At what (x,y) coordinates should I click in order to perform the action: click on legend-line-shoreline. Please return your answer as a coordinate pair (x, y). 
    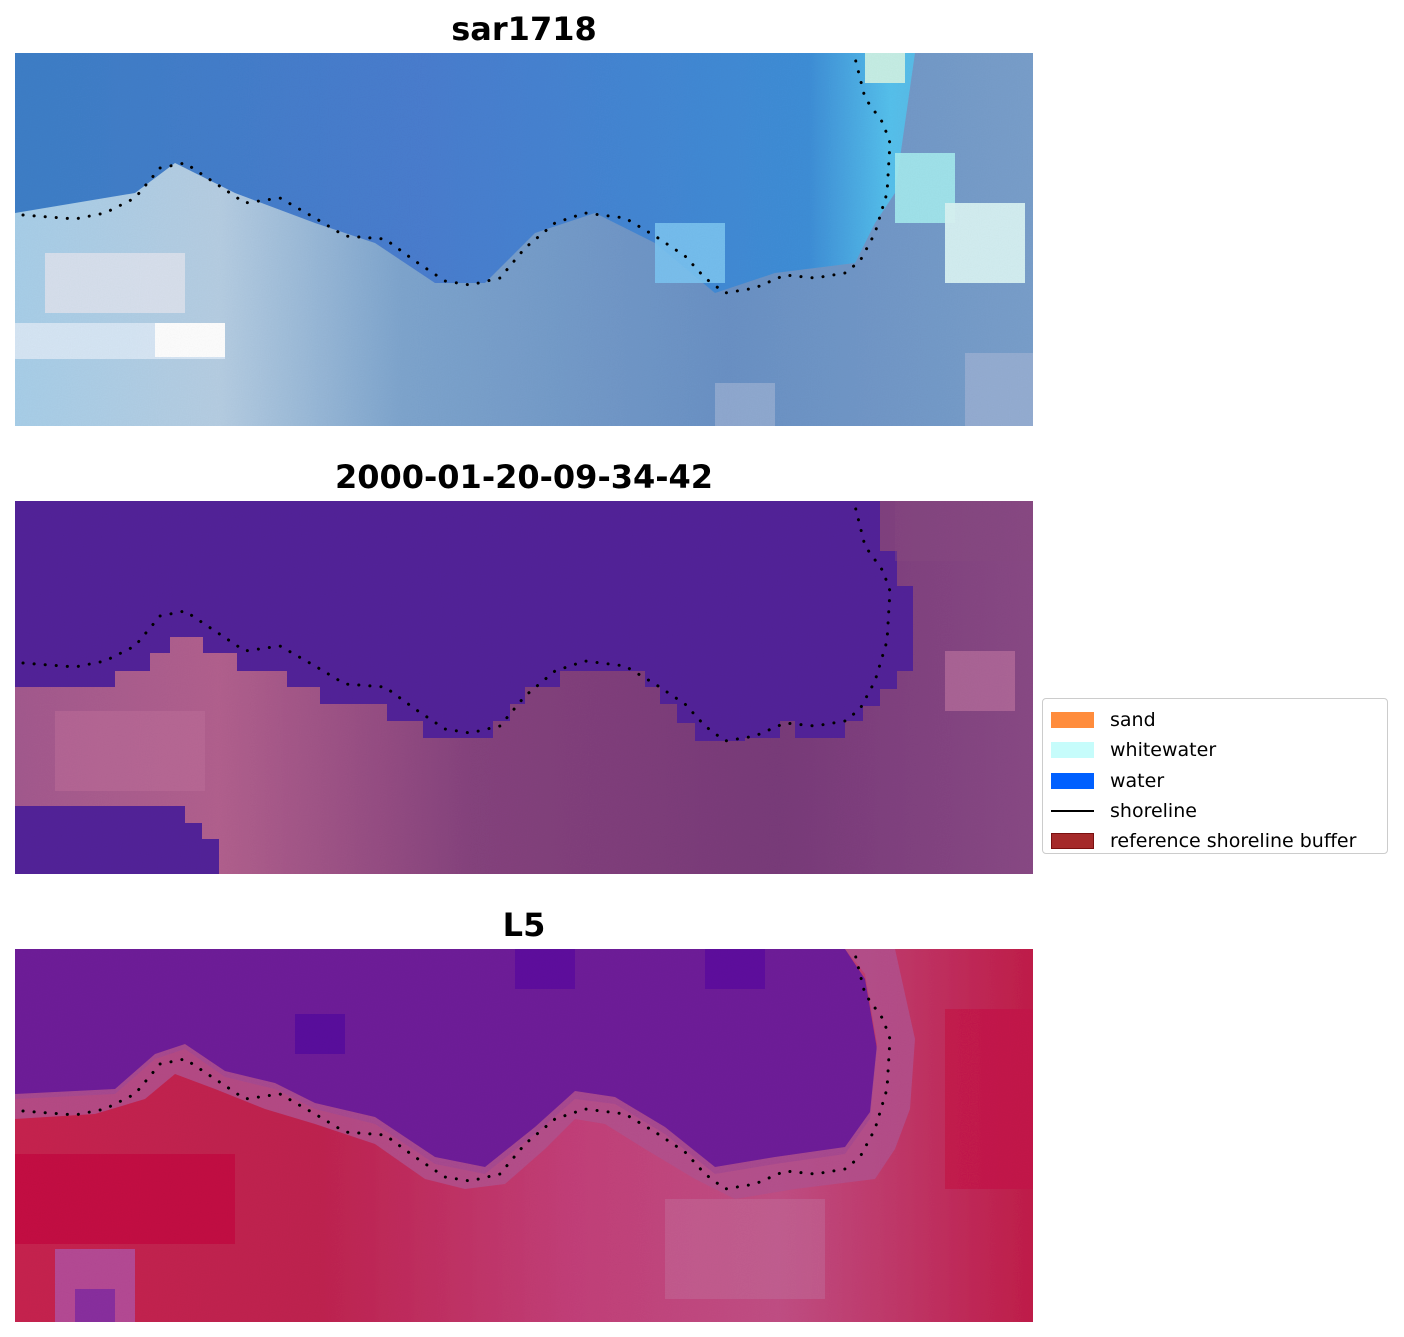
    Looking at the image, I should click on (1072, 811).